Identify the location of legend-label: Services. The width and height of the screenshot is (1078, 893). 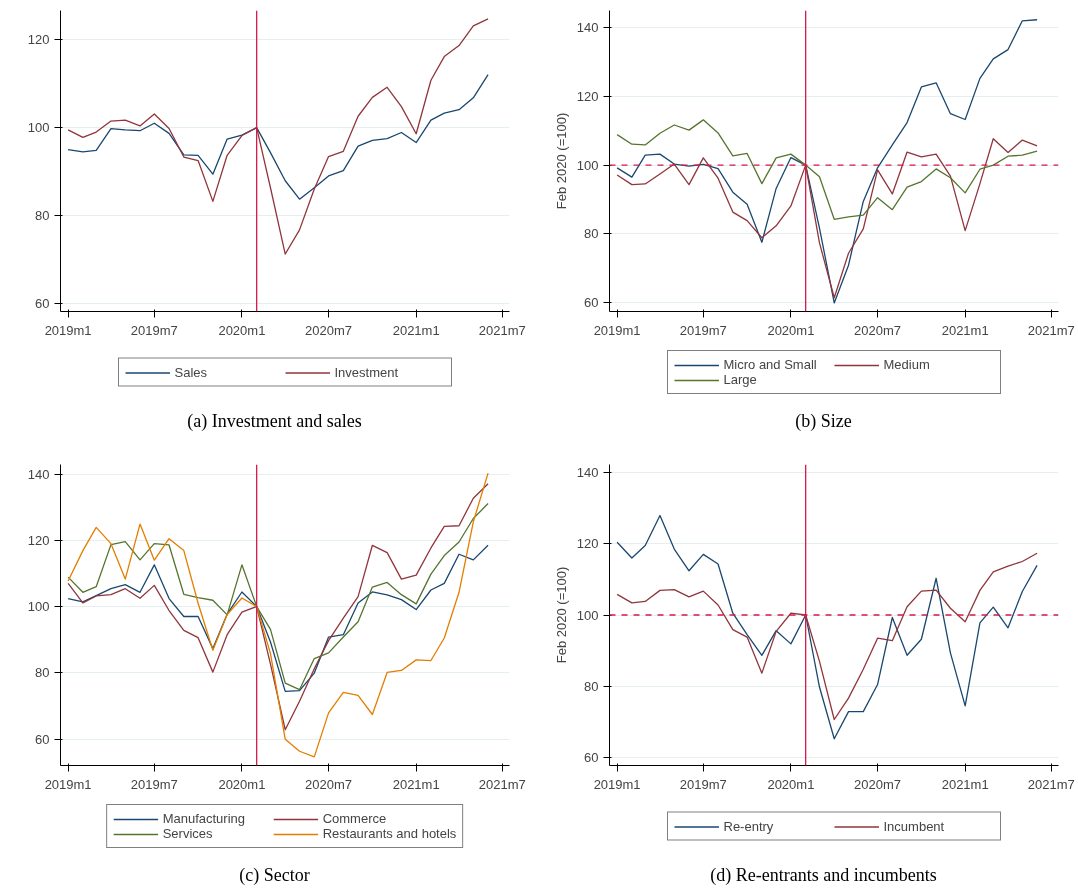
(188, 833).